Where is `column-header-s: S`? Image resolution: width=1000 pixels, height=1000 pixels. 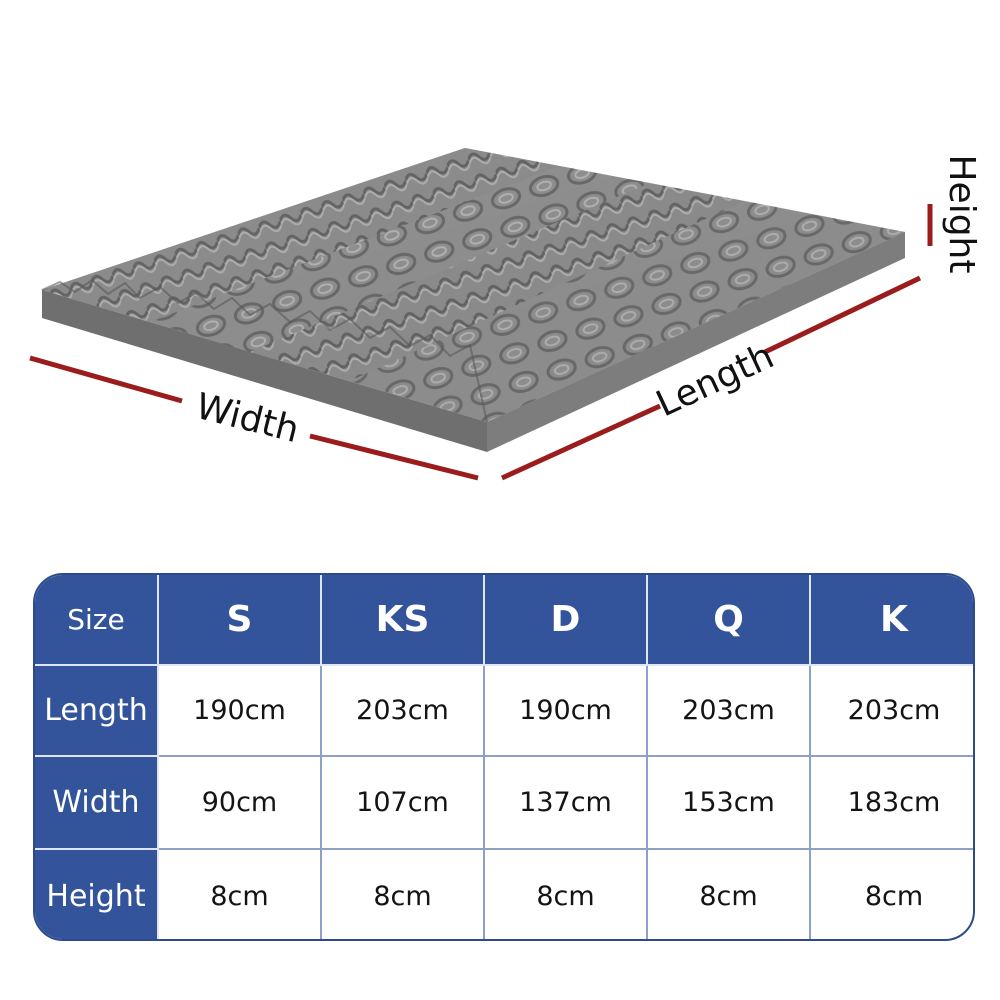 column-header-s: S is located at coordinates (240, 620).